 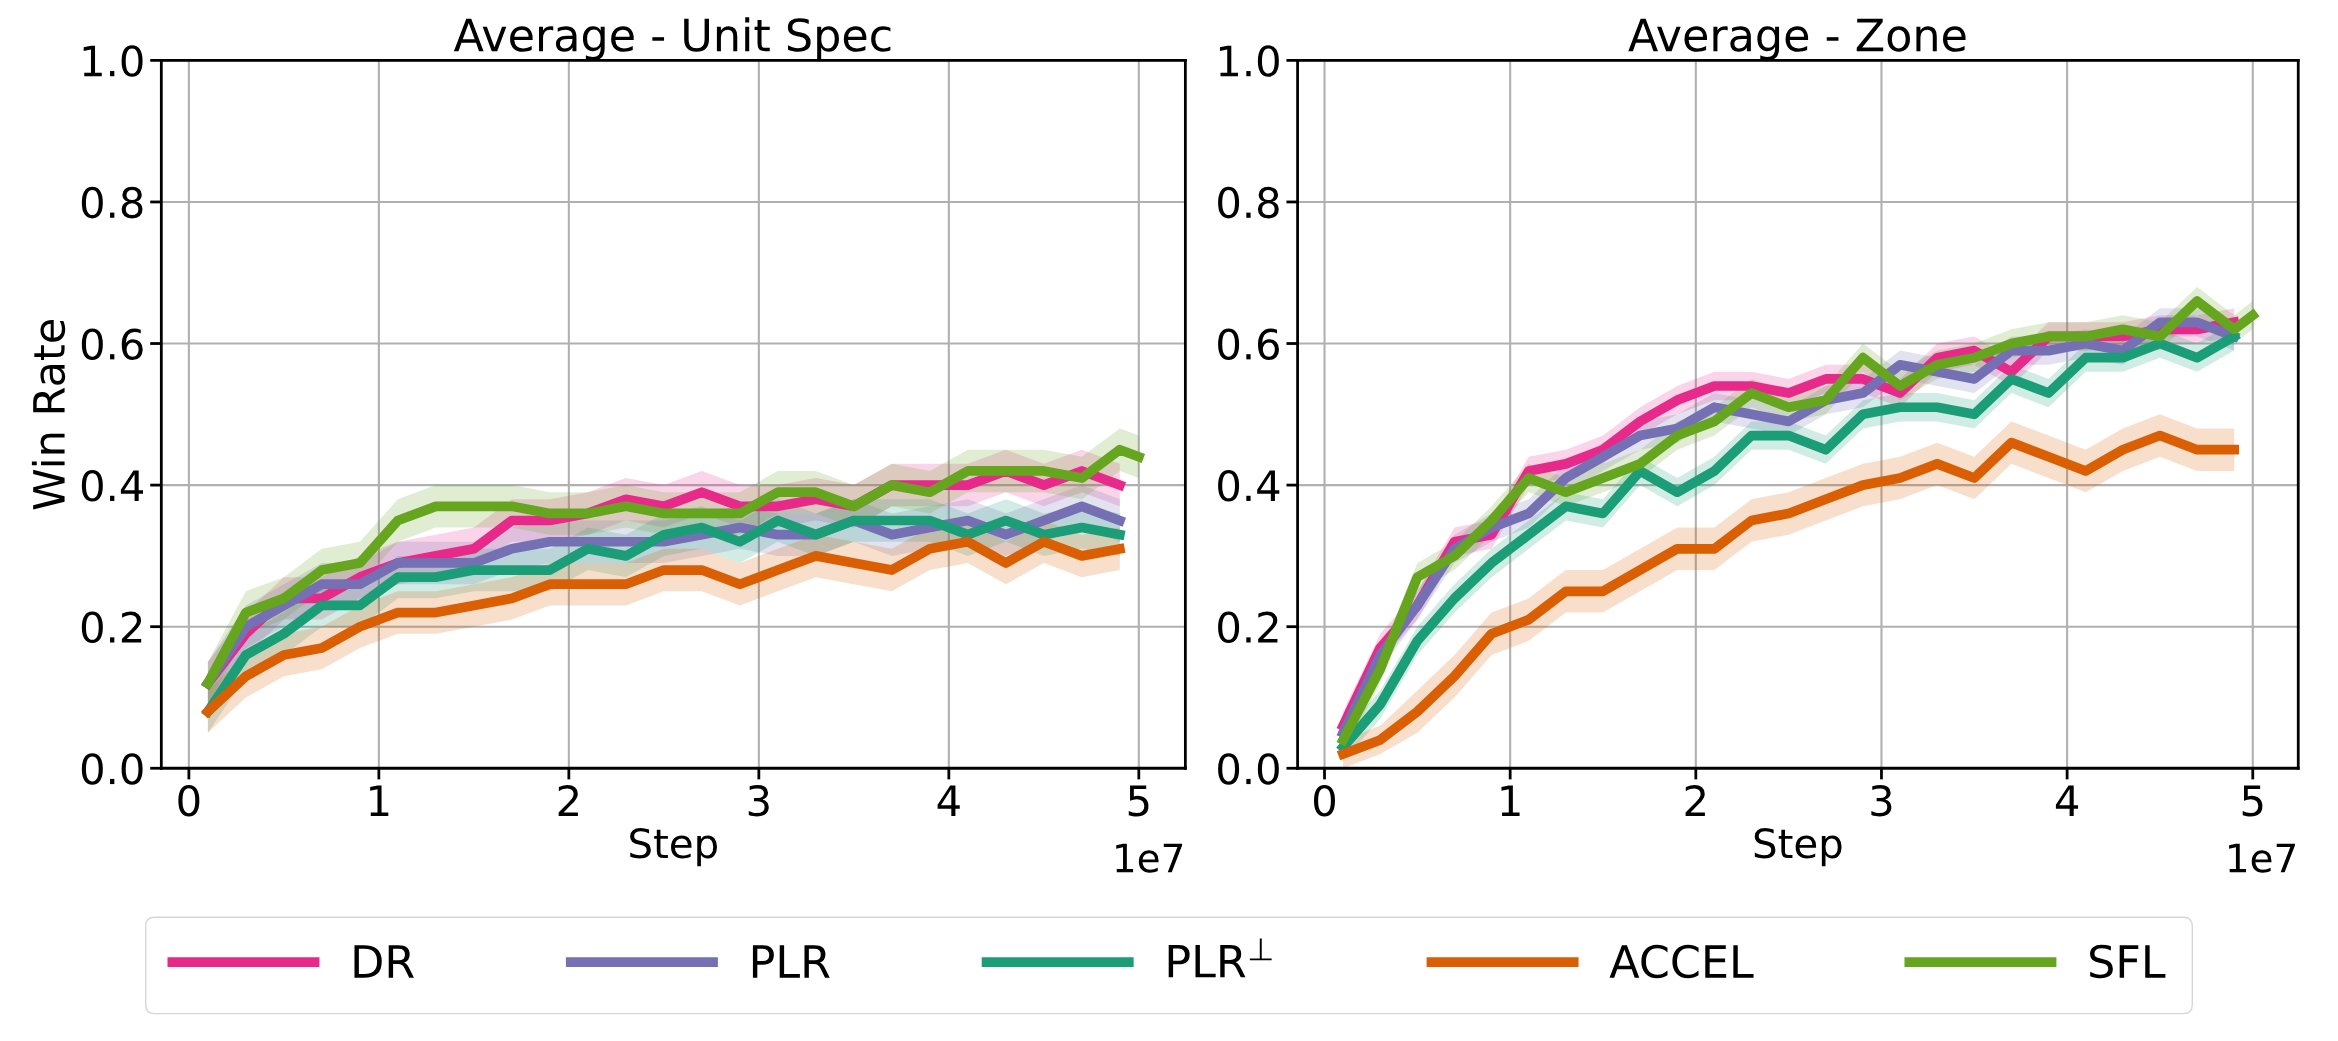 What do you see at coordinates (672, 39) in the screenshot?
I see `chart-title: Average - Unit Spec` at bounding box center [672, 39].